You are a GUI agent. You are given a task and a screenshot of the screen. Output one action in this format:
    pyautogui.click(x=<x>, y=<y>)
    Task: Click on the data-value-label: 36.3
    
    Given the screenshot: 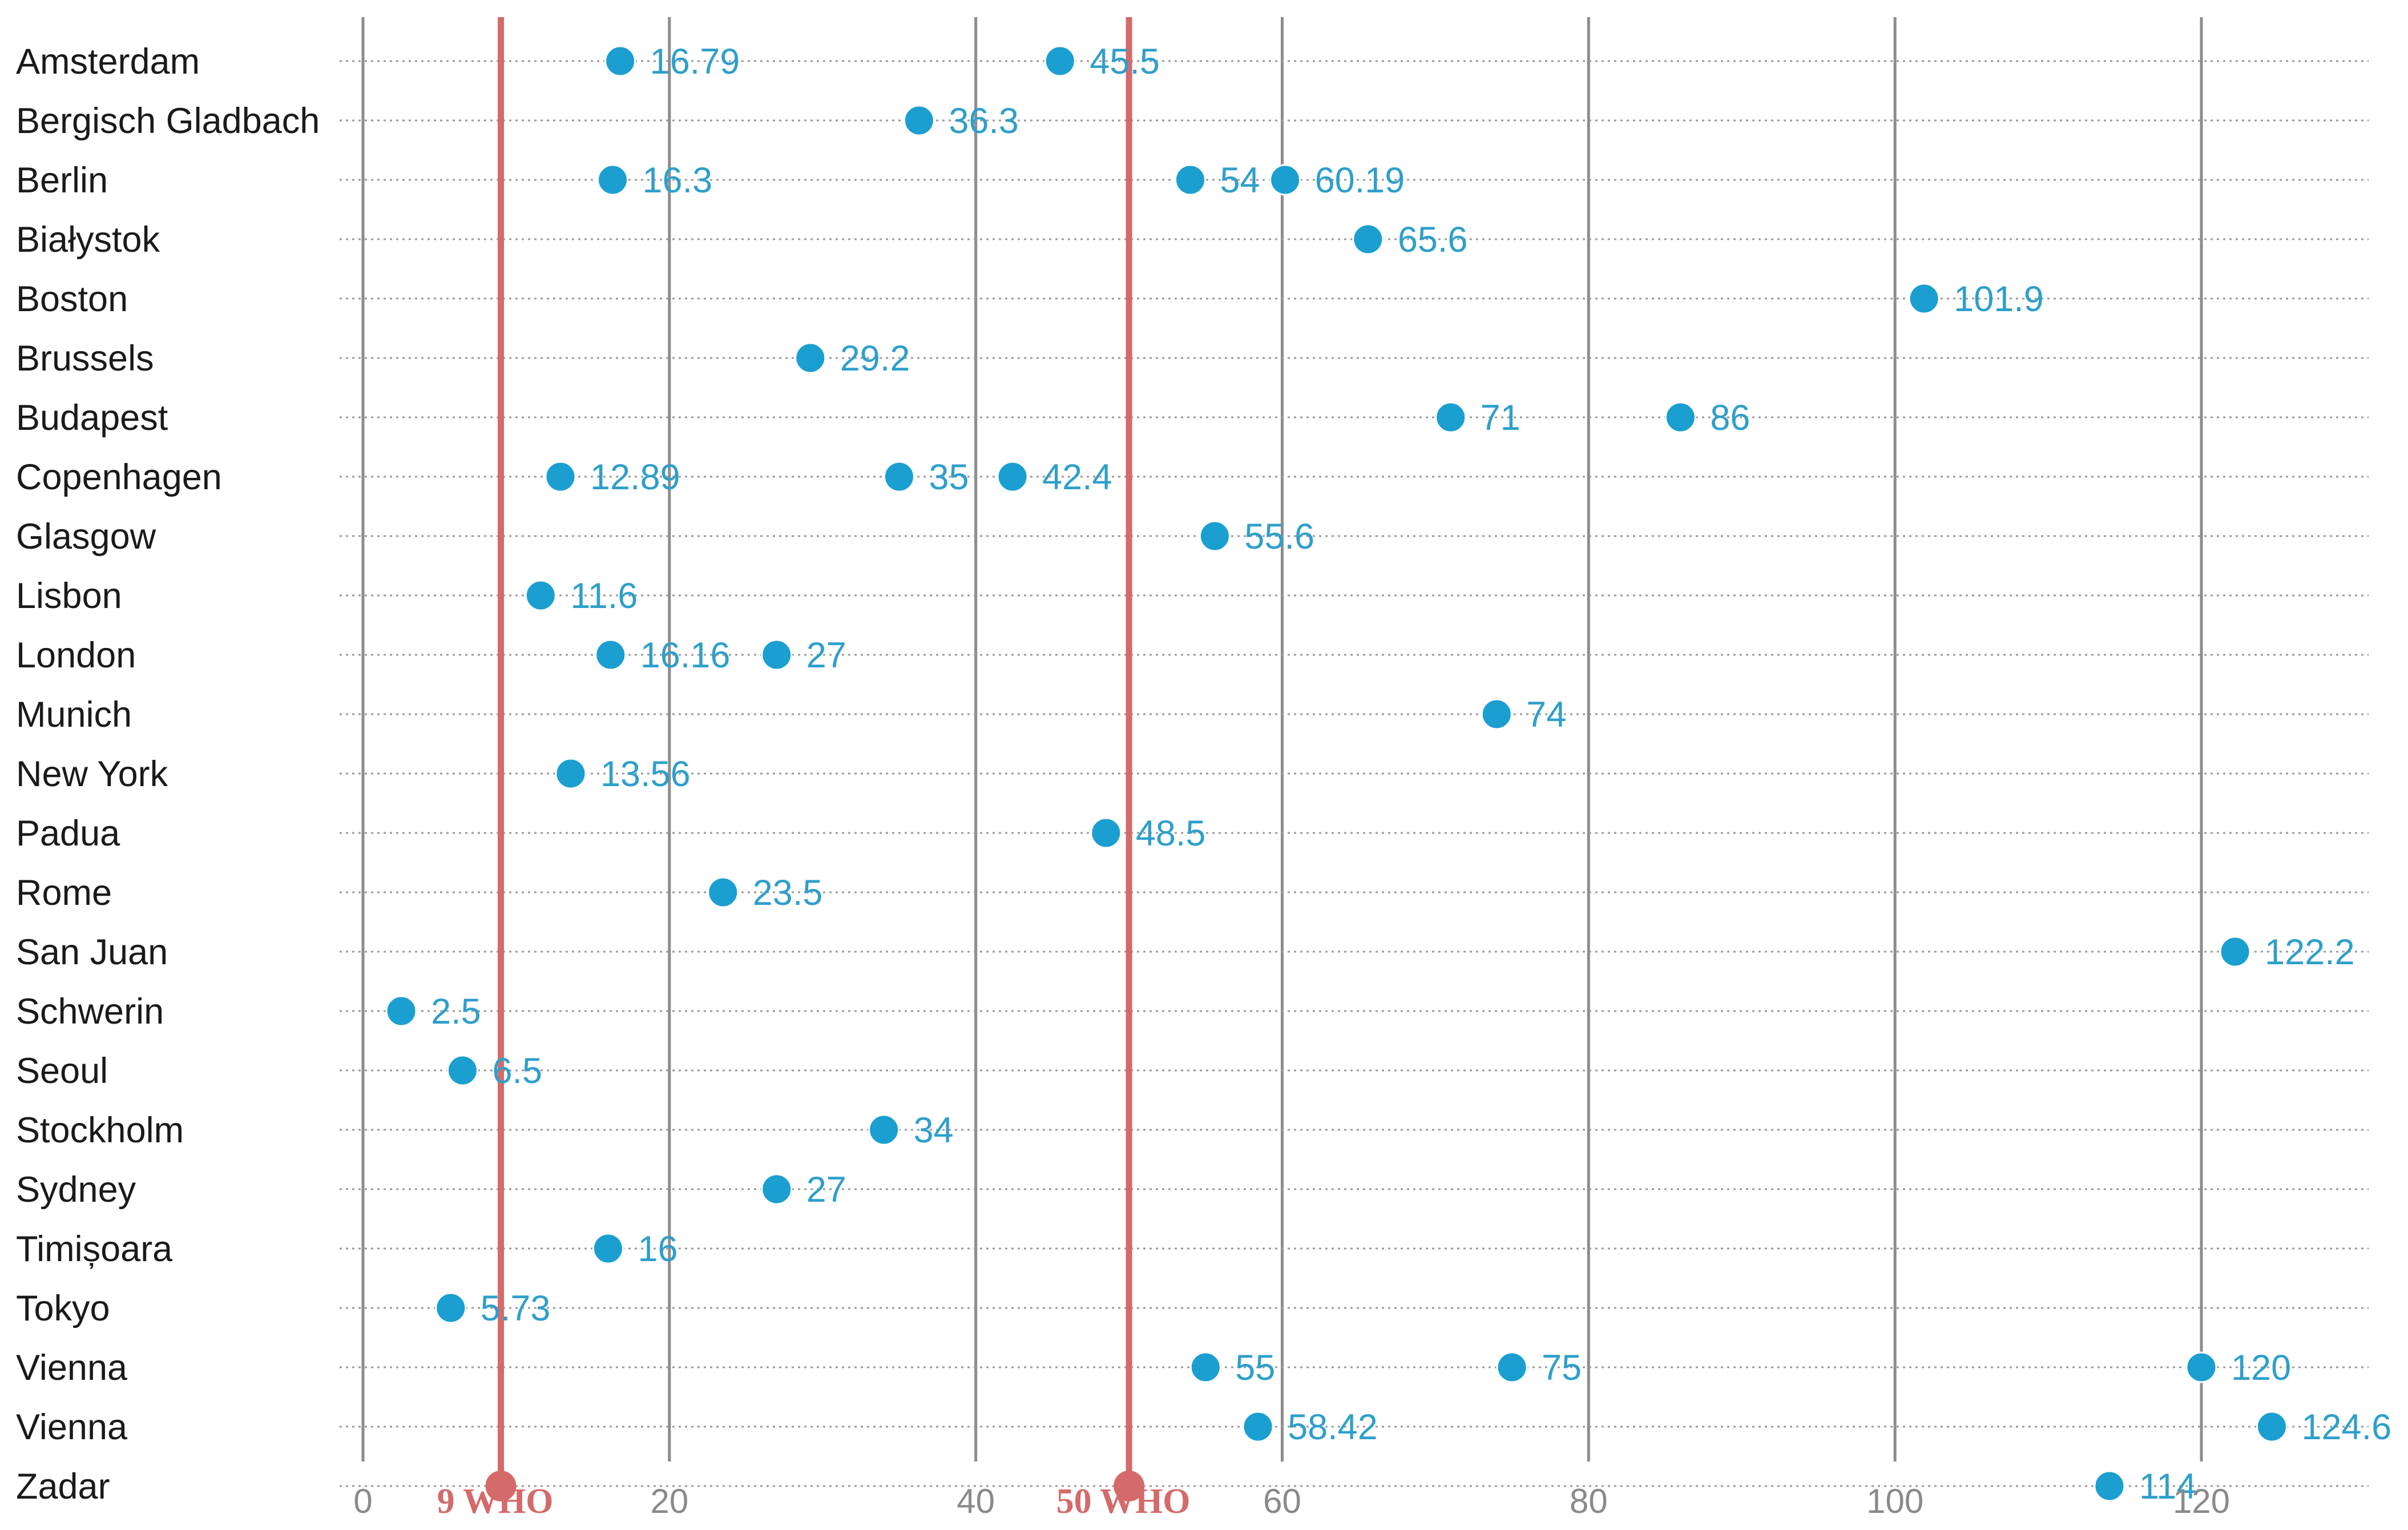 What is the action you would take?
    pyautogui.click(x=984, y=121)
    